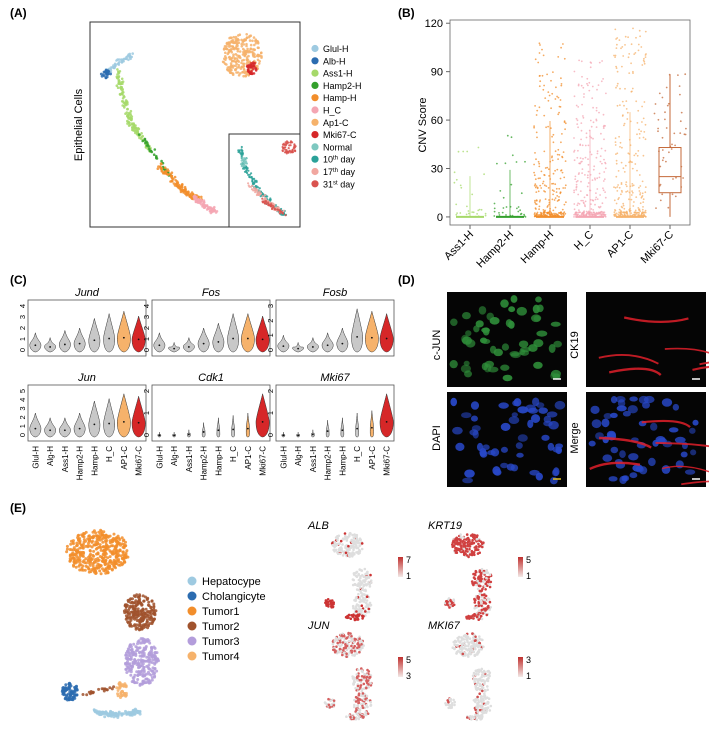  I want to click on violin-median-dot, so click(203, 343).